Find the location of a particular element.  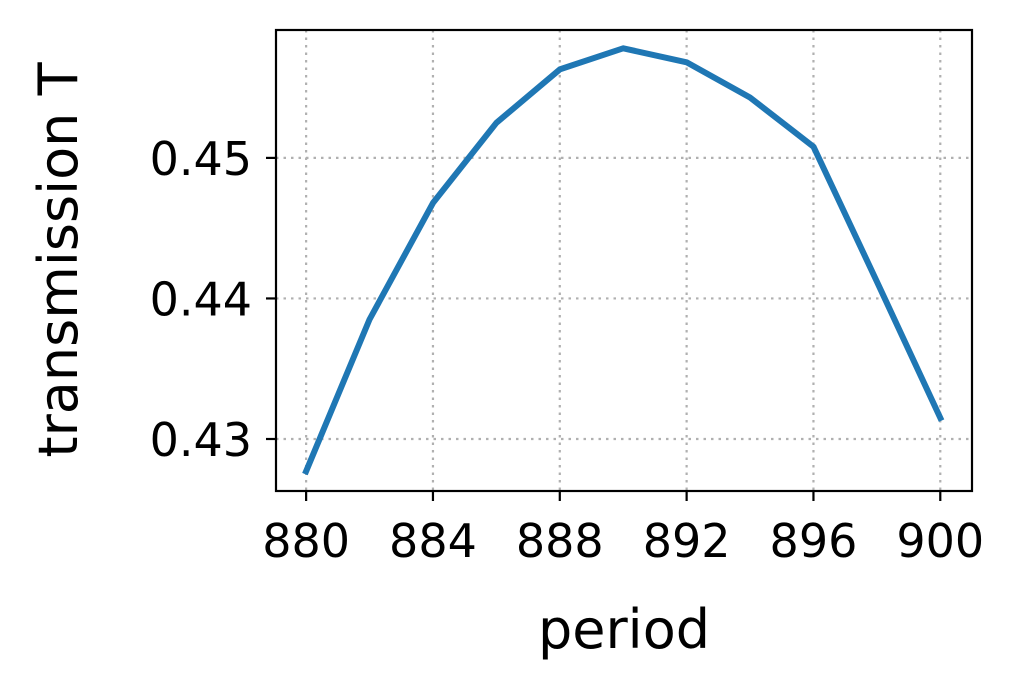

y-tick-label: 0.44 is located at coordinates (201, 299).